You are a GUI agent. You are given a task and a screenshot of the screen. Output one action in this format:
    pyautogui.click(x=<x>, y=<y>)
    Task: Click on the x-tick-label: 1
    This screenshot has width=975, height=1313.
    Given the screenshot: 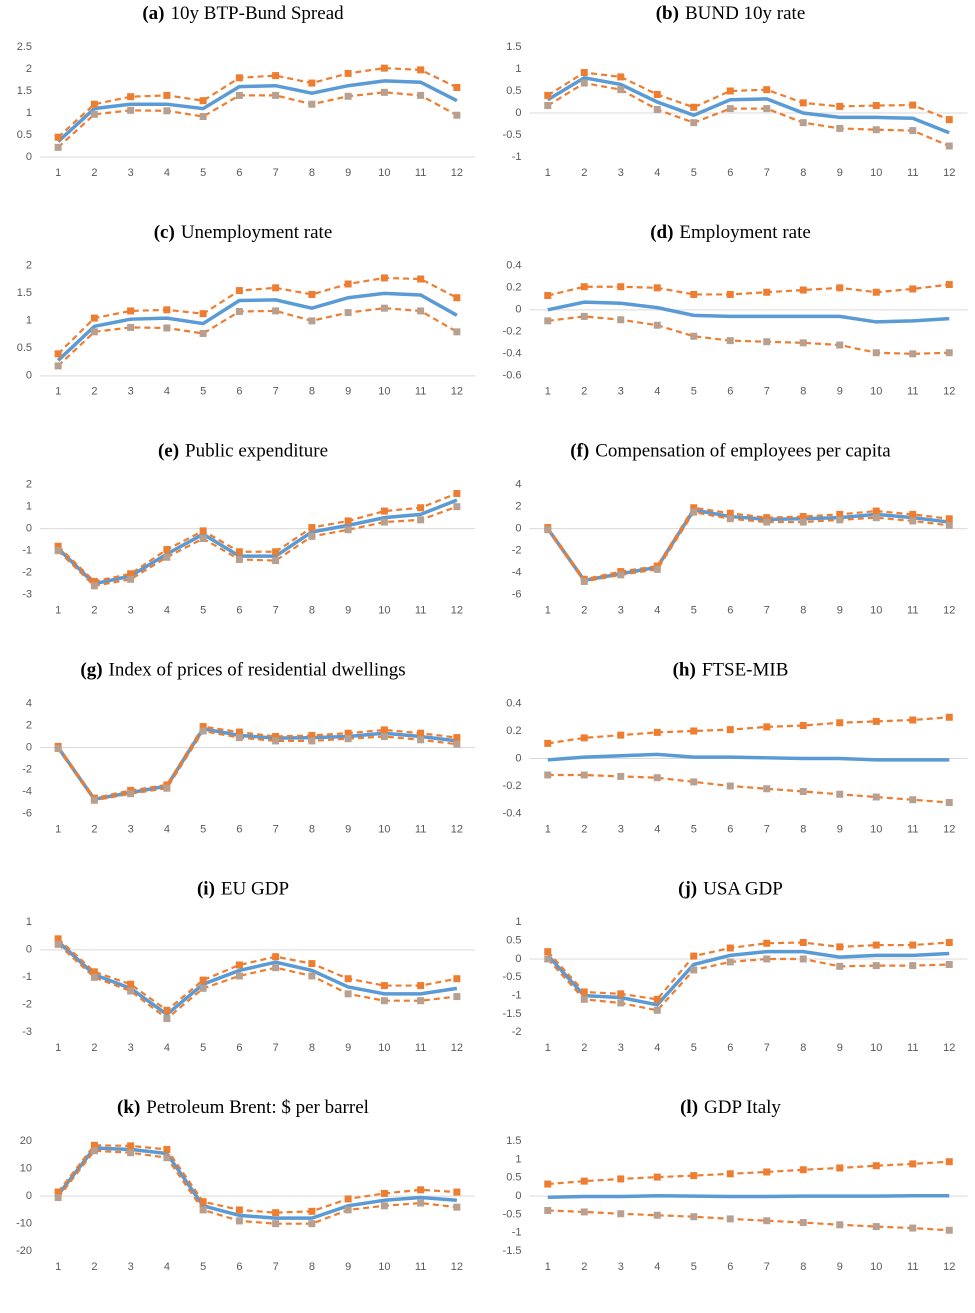 What is the action you would take?
    pyautogui.click(x=548, y=392)
    